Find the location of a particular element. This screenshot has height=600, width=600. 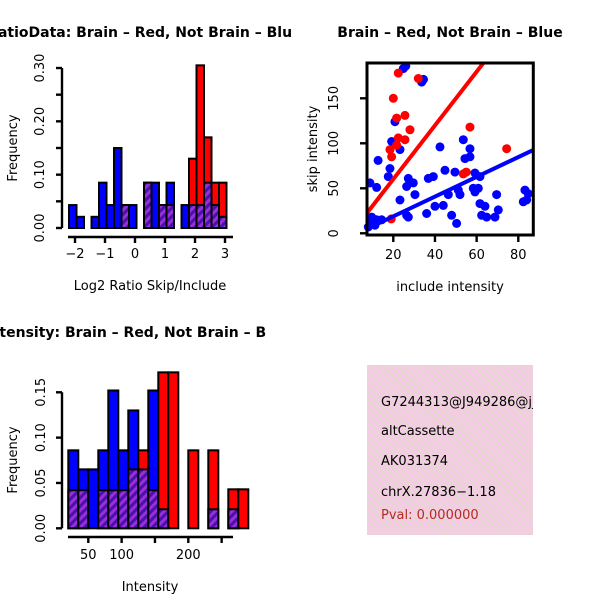

svg-text: 60 is located at coordinates (476, 255).